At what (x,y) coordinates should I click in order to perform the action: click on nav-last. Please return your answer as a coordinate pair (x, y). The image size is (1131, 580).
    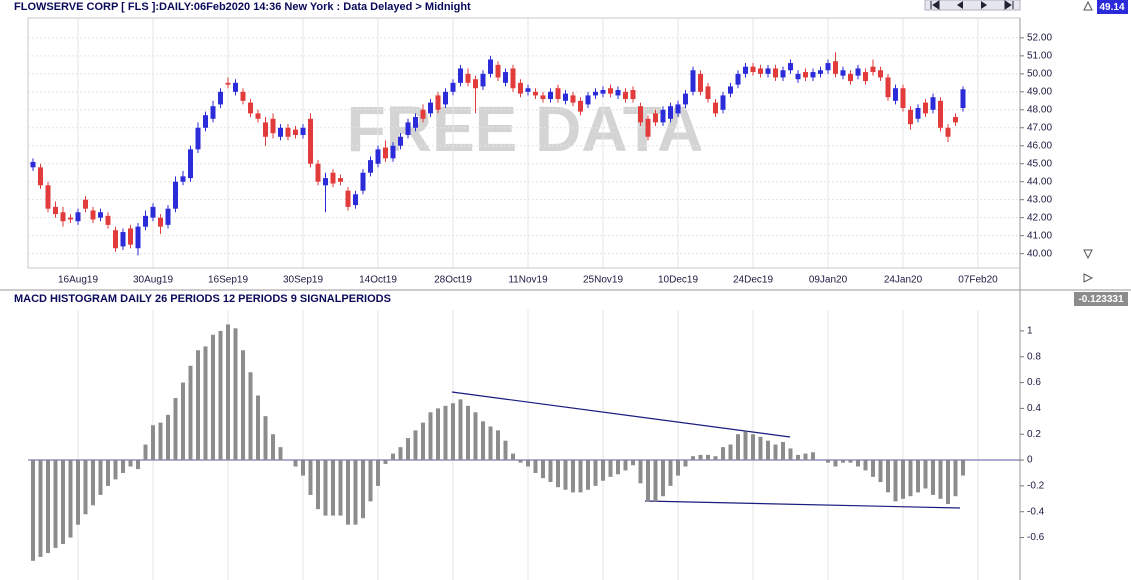
    Looking at the image, I should click on (1009, 5).